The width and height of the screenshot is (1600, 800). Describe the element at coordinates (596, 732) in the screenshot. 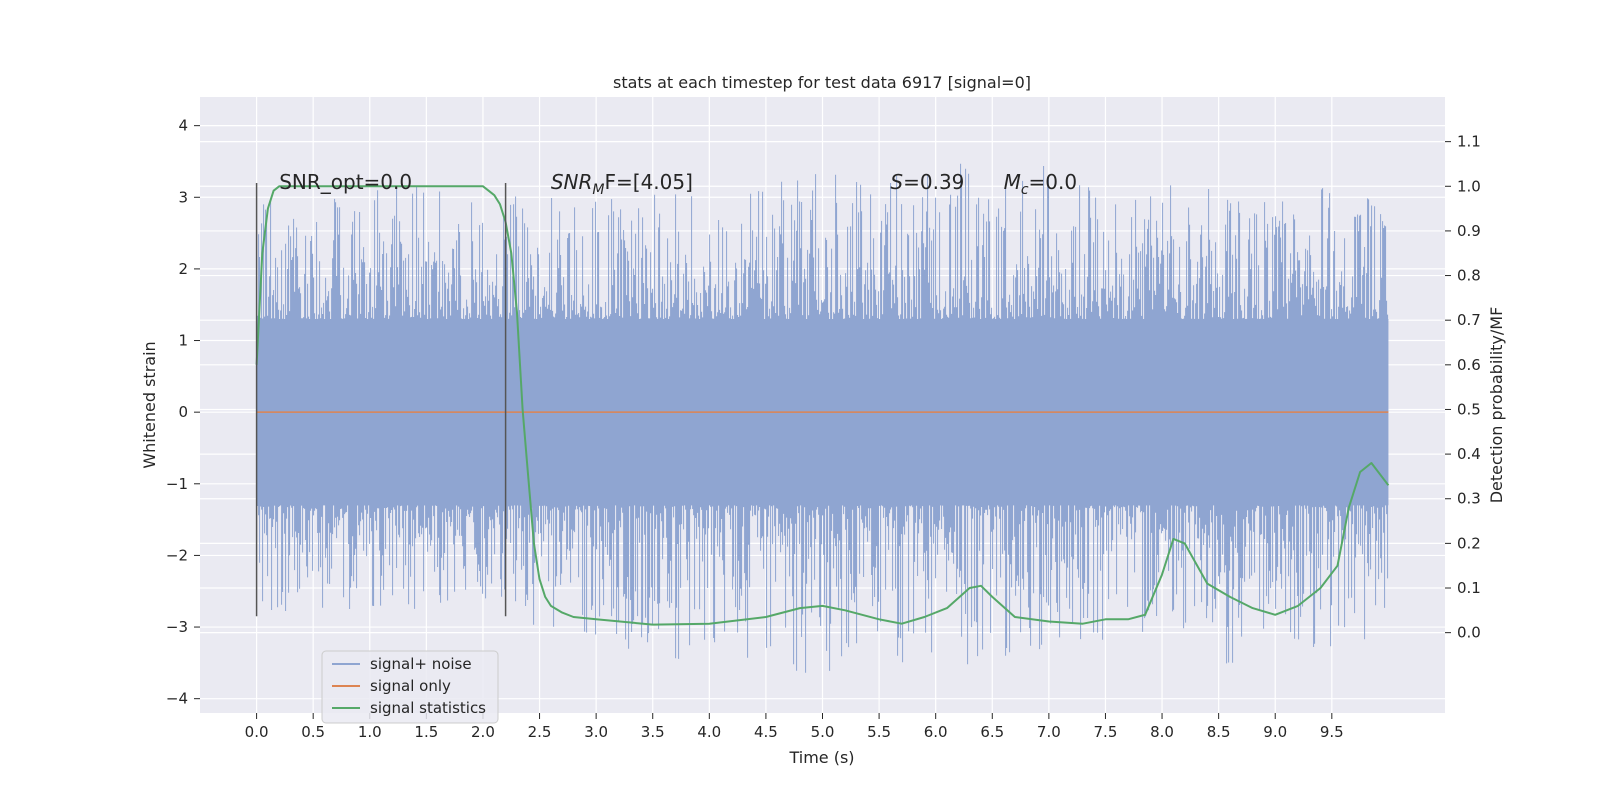

I see `x-tick-label: 3.0` at that location.